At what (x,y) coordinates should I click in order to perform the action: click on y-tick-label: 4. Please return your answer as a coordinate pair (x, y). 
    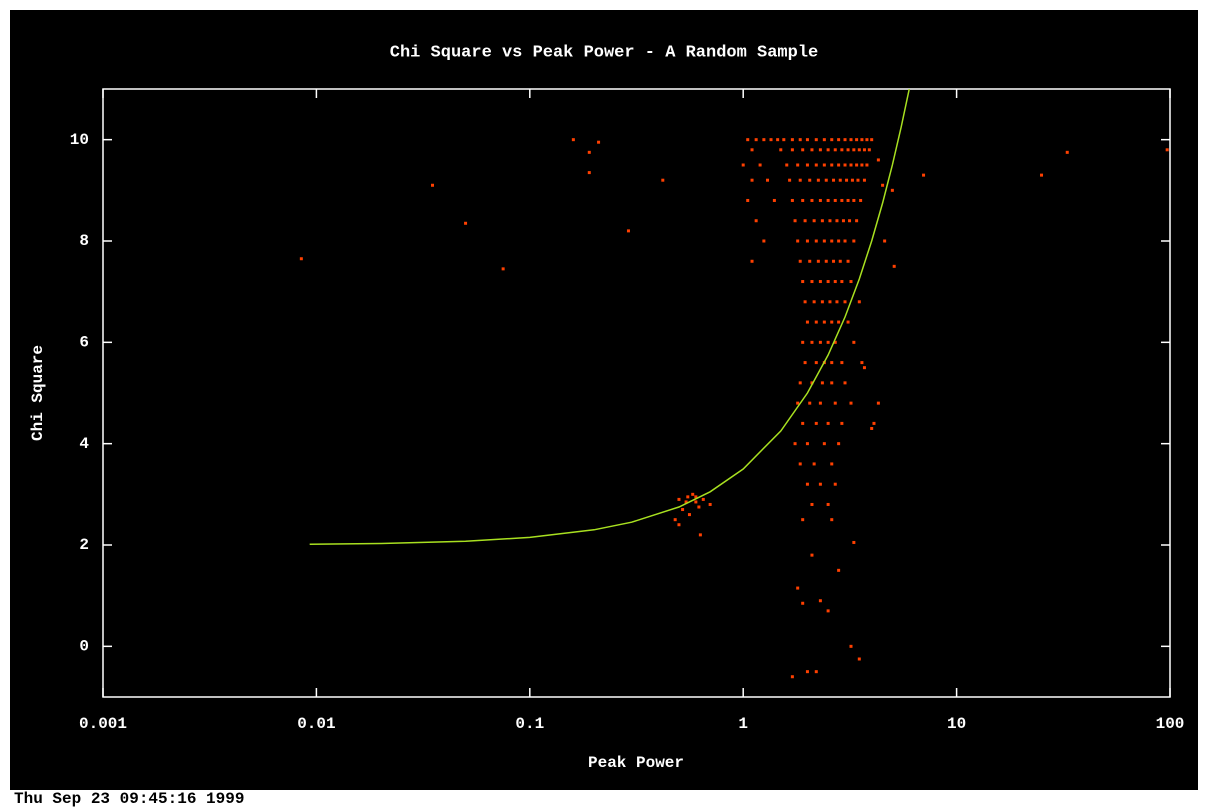
    Looking at the image, I should click on (84, 444).